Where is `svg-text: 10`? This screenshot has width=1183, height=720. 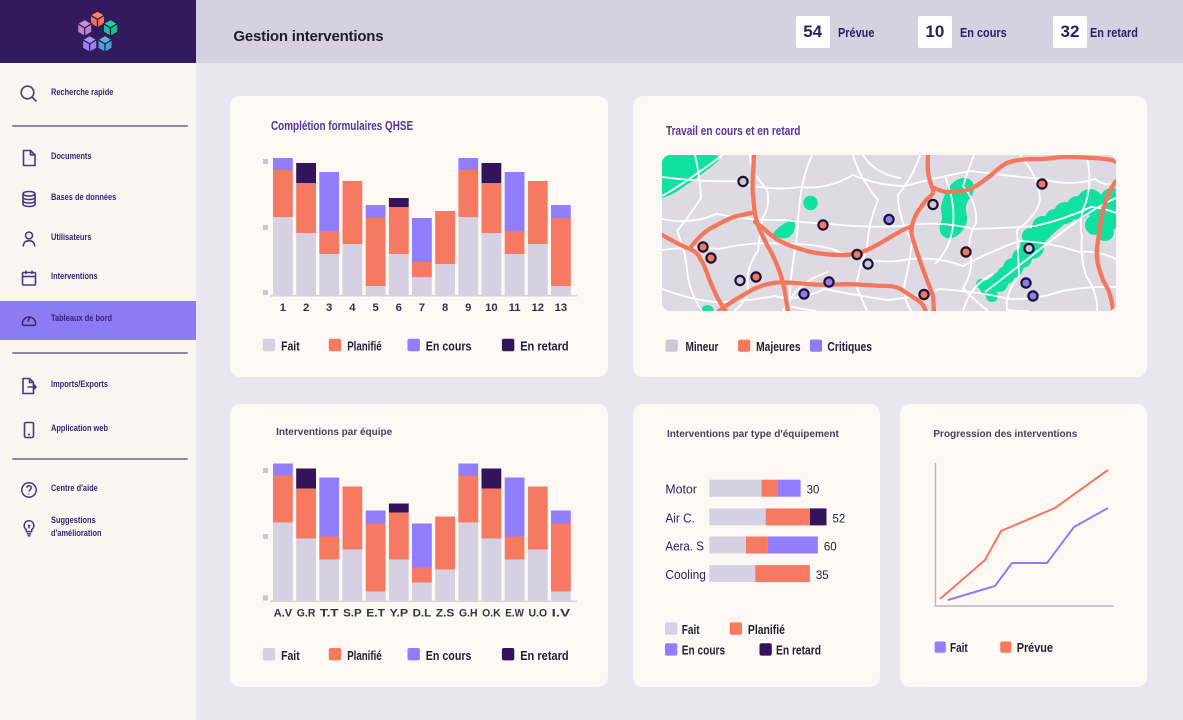
svg-text: 10 is located at coordinates (491, 308).